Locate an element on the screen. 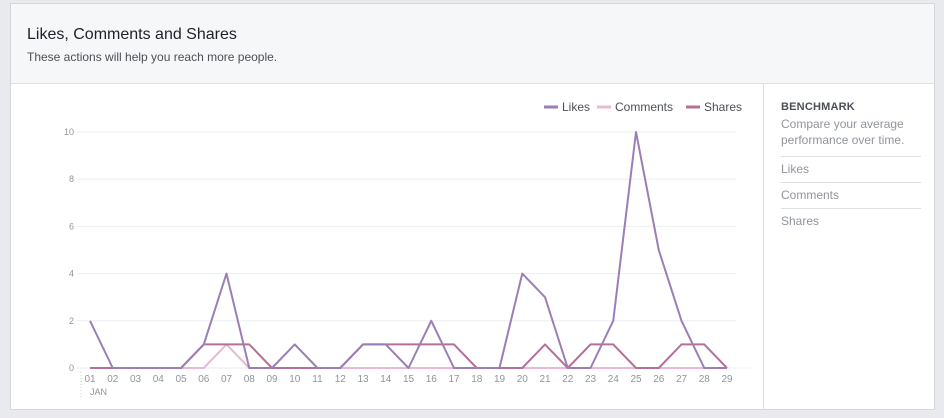 The height and width of the screenshot is (418, 944). x-tick-label: 02 is located at coordinates (113, 379).